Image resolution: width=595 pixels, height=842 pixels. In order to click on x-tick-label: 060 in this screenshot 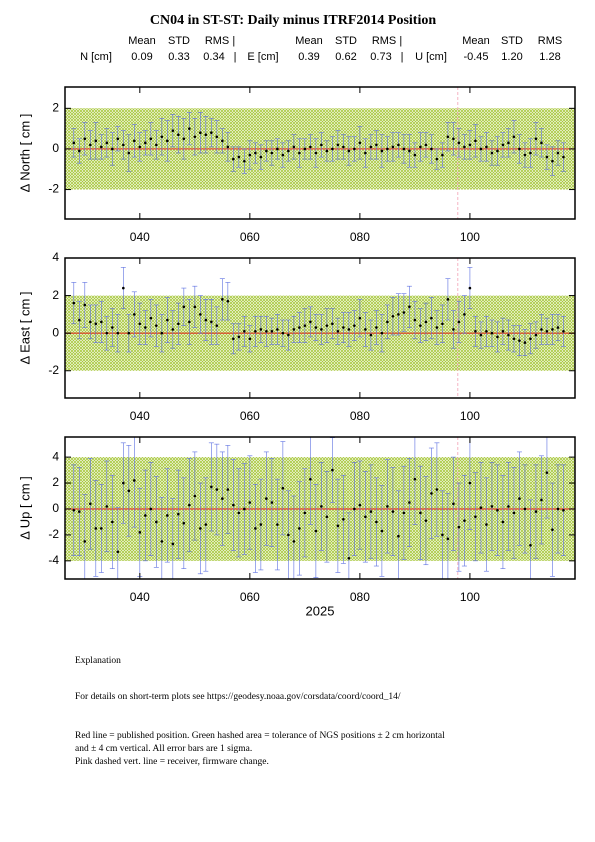, I will do `click(250, 597)`.